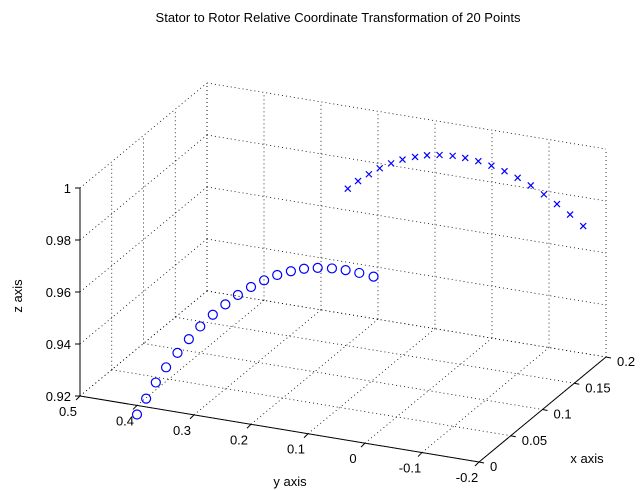  I want to click on y-tick-label: 0.1, so click(296, 449).